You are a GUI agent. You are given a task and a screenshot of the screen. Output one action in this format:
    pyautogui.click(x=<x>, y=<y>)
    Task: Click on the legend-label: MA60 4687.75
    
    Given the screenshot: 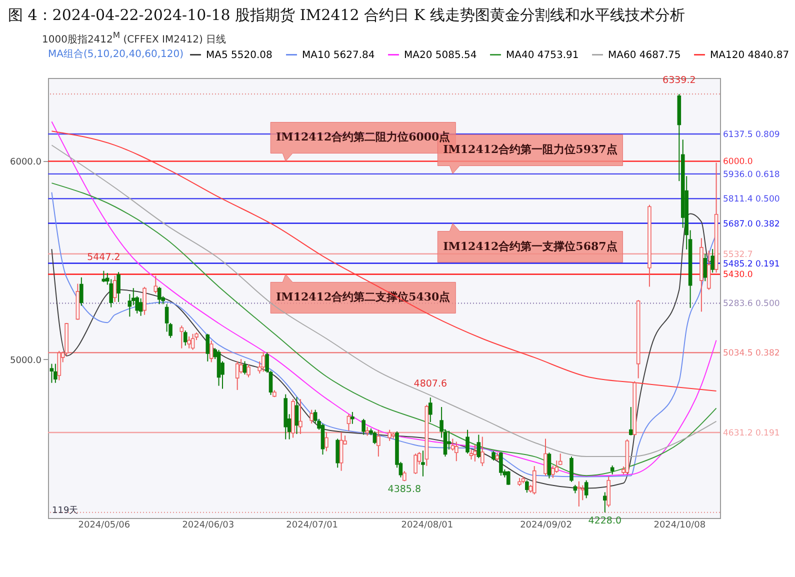 What is the action you would take?
    pyautogui.click(x=644, y=56)
    